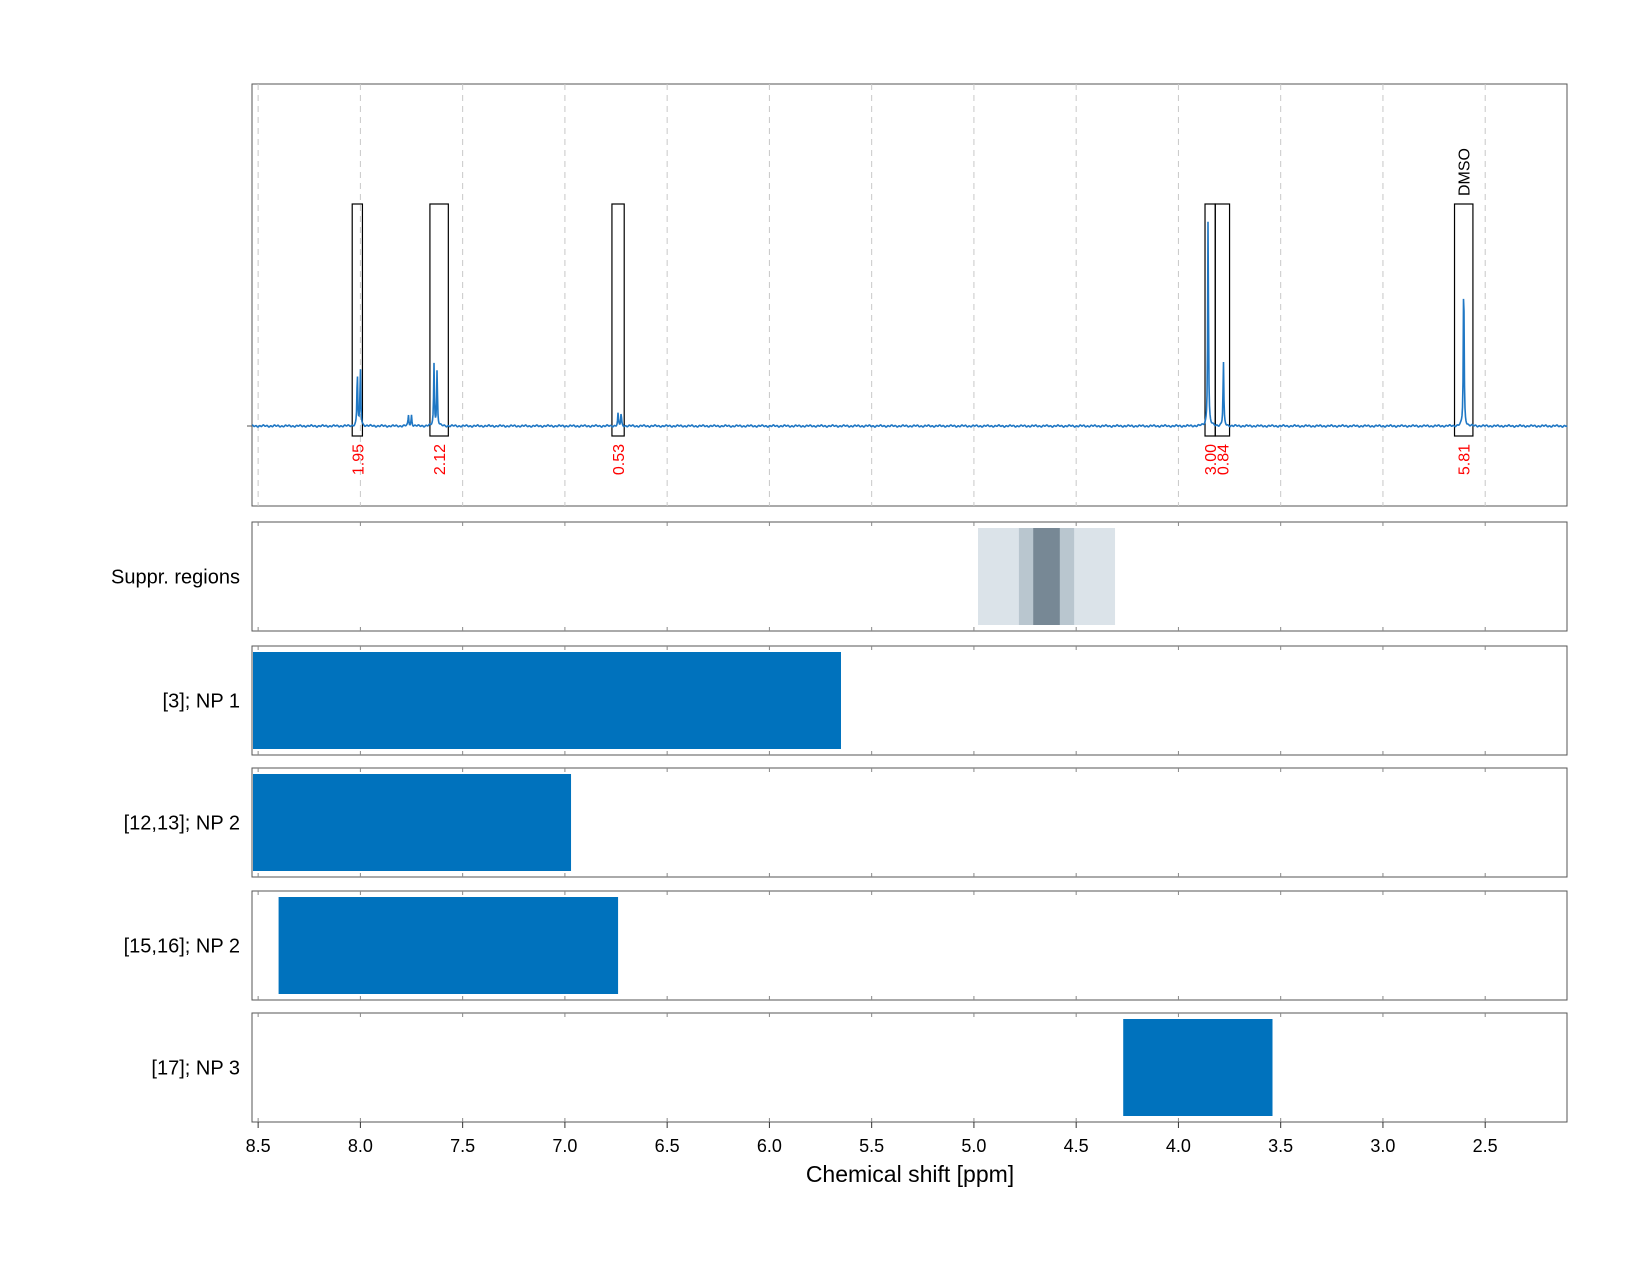 The image size is (1651, 1275). Describe the element at coordinates (1485, 1146) in the screenshot. I see `x-tick-label: 2.5` at that location.